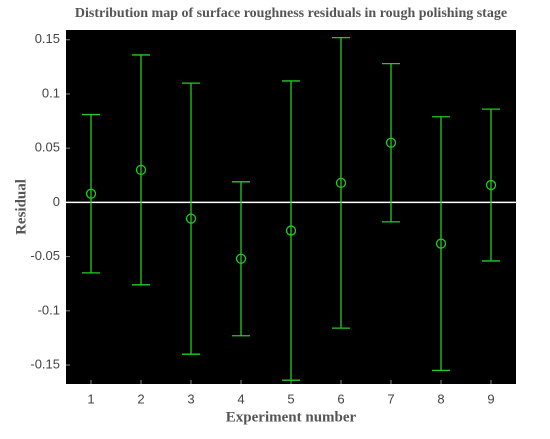 This screenshot has height=439, width=550. Describe the element at coordinates (45, 363) in the screenshot. I see `y-tick-label: -0.15` at that location.